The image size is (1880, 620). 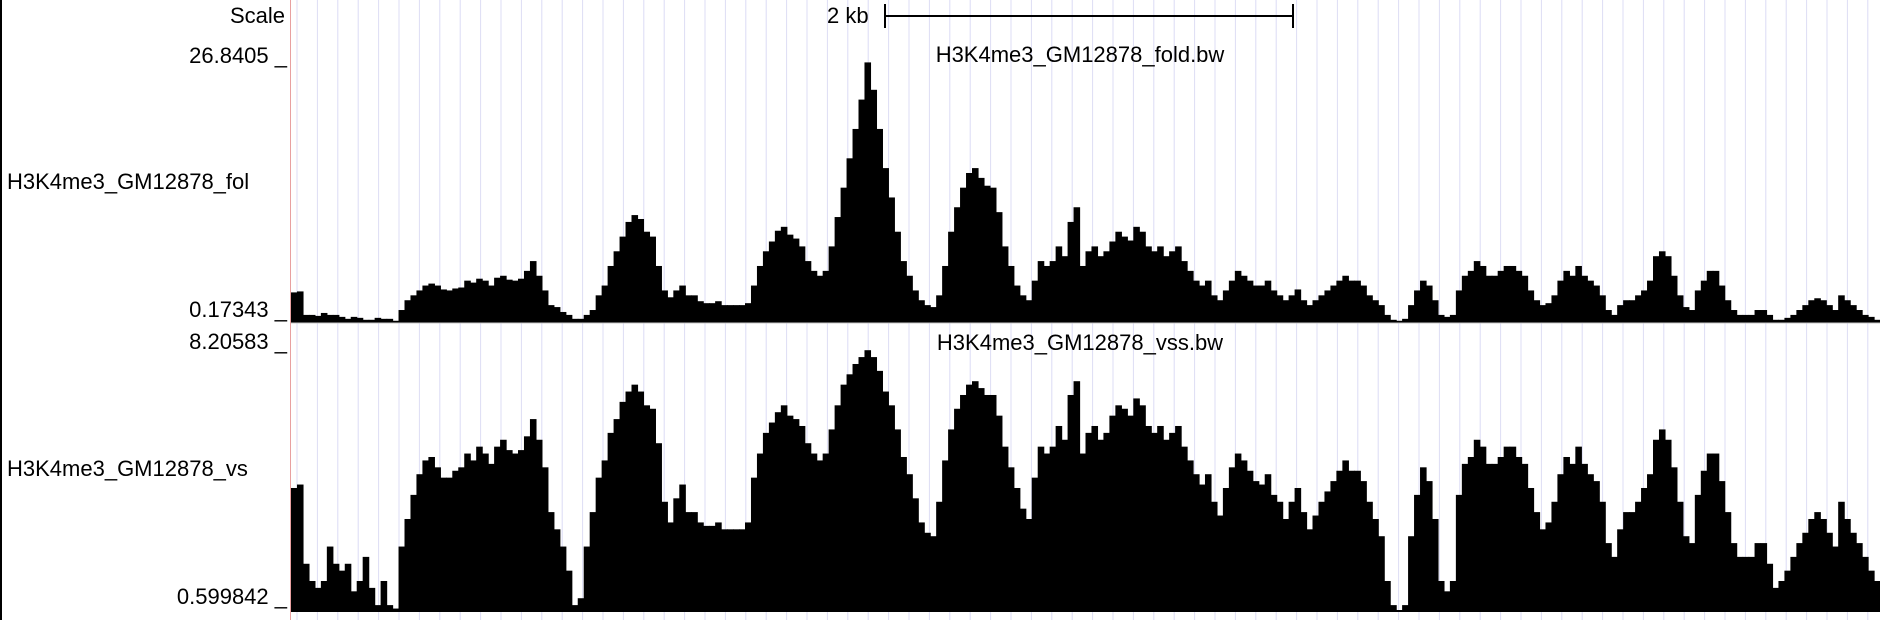 What do you see at coordinates (231, 596) in the screenshot?
I see `track2-min-label: 0.599842 _` at bounding box center [231, 596].